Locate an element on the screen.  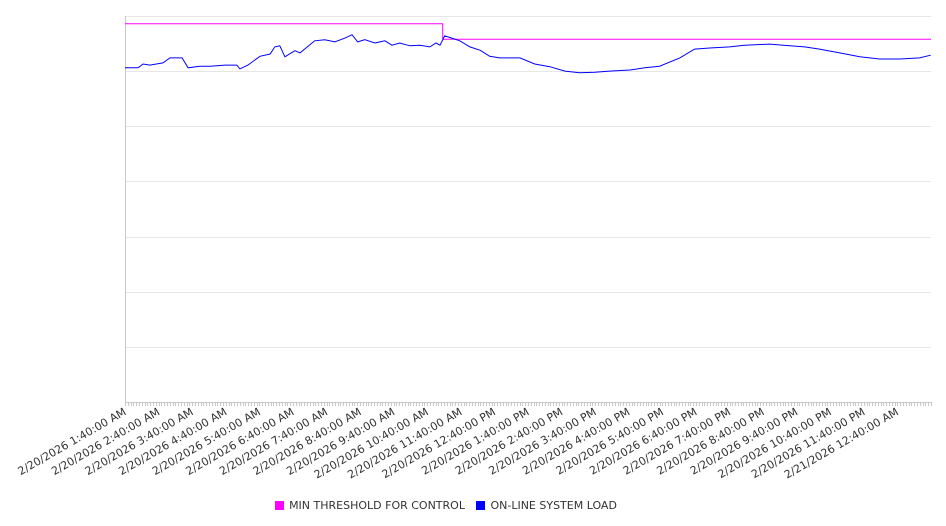
system-load-line is located at coordinates (528, 54).